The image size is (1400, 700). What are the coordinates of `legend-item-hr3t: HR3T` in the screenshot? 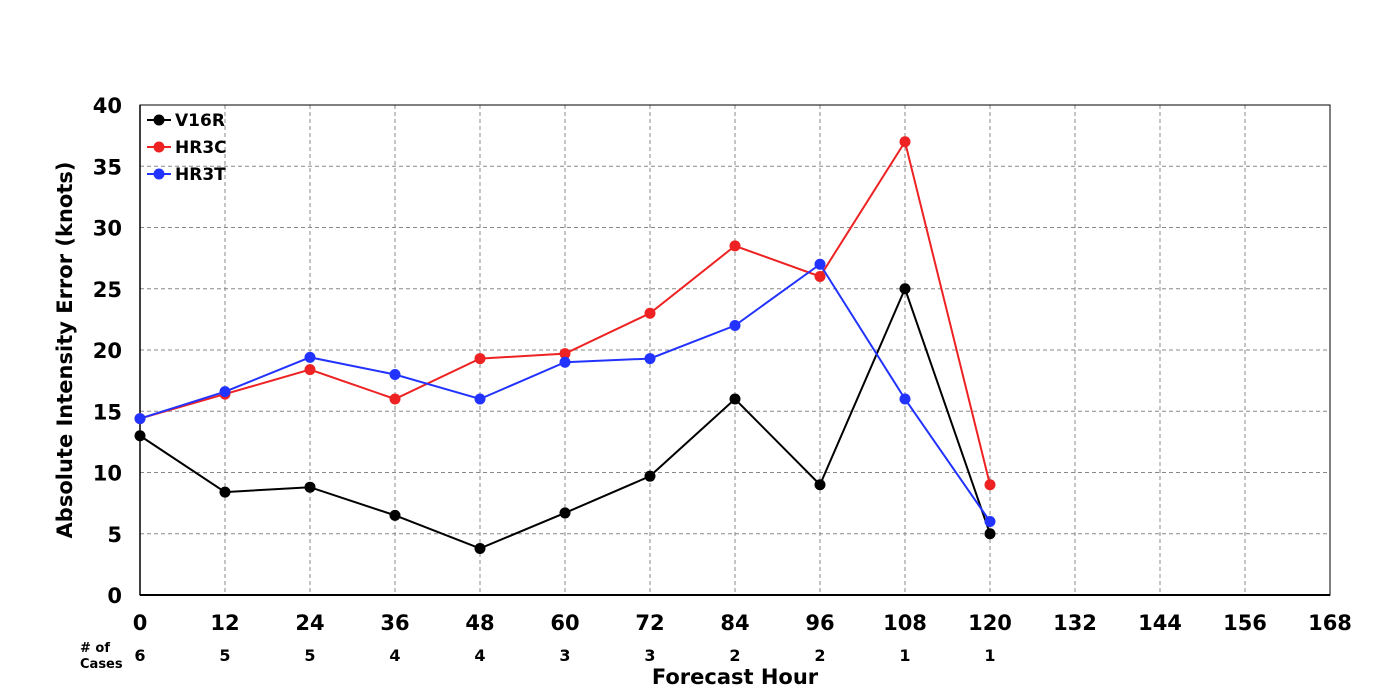 It's located at (186, 175).